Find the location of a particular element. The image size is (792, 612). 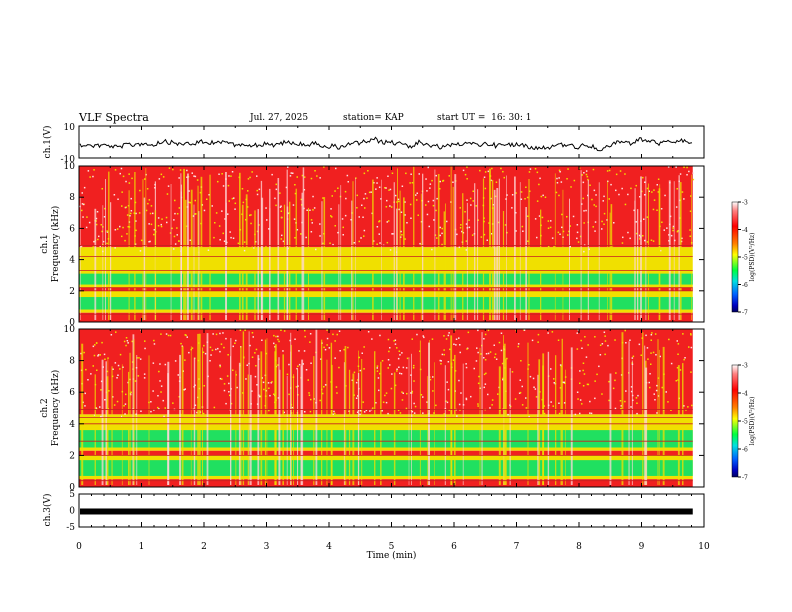

ch2-spectrogram-colorbar-tick-label: -3 is located at coordinates (745, 366).